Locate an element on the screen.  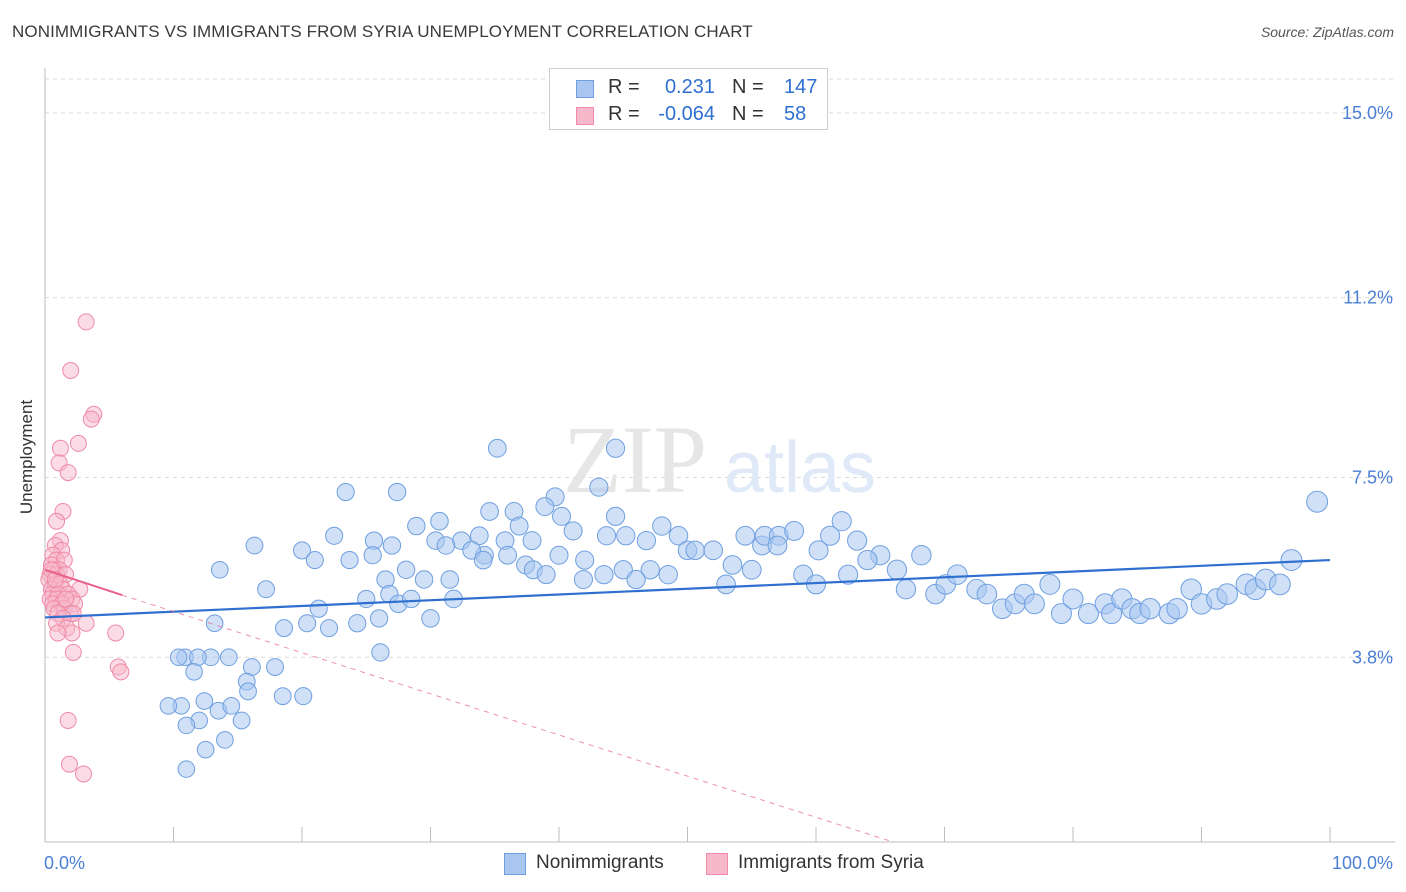
legend-row-nonimmigrants: R = 0.231 N = 147 is located at coordinates (689, 89).